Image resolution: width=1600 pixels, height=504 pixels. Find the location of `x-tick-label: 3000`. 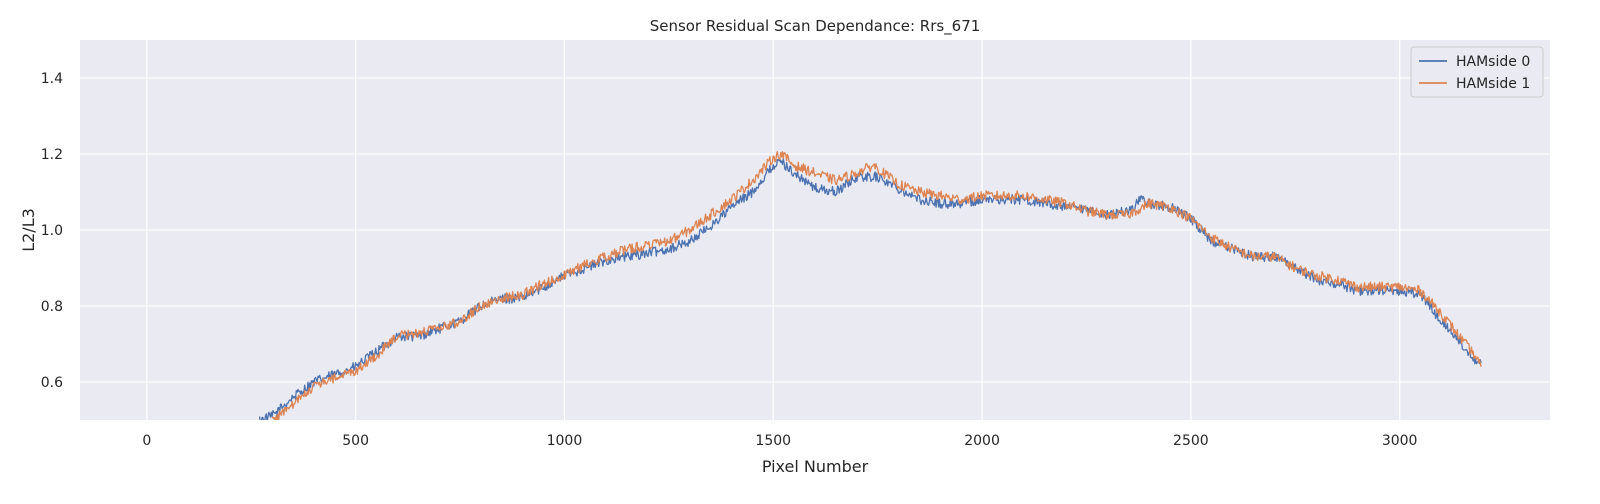

x-tick-label: 3000 is located at coordinates (1400, 441).